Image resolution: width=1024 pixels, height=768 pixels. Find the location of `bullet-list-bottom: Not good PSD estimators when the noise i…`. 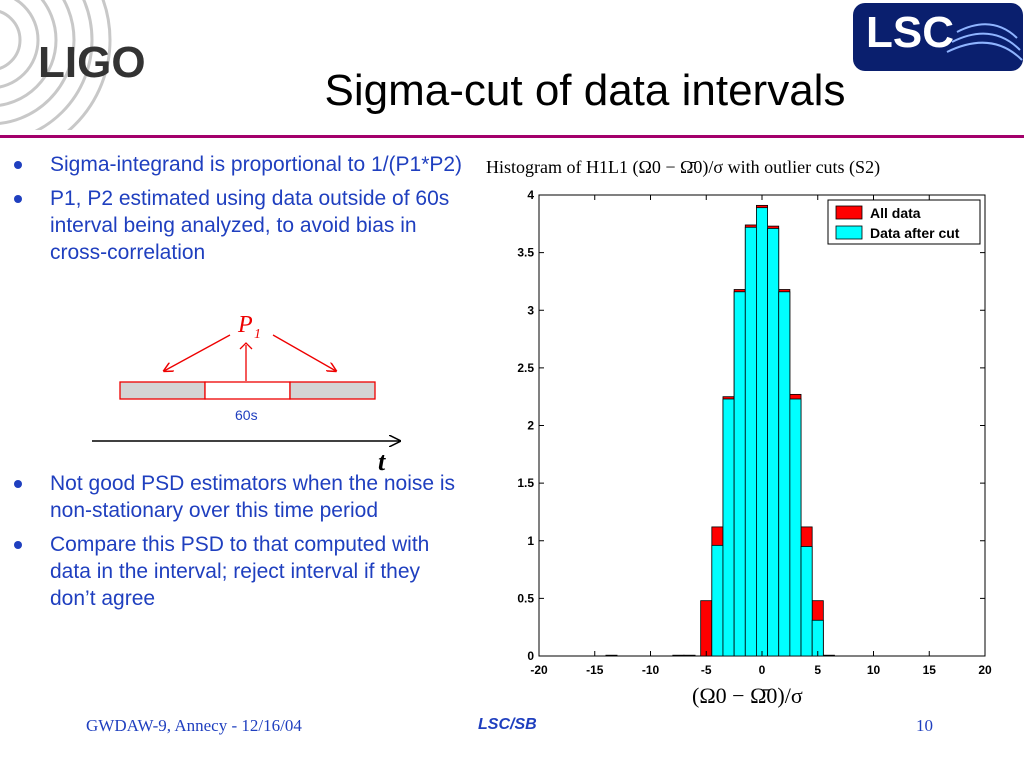

bullet-list-bottom: Not good PSD estimators when the noise i… is located at coordinates (239, 544).